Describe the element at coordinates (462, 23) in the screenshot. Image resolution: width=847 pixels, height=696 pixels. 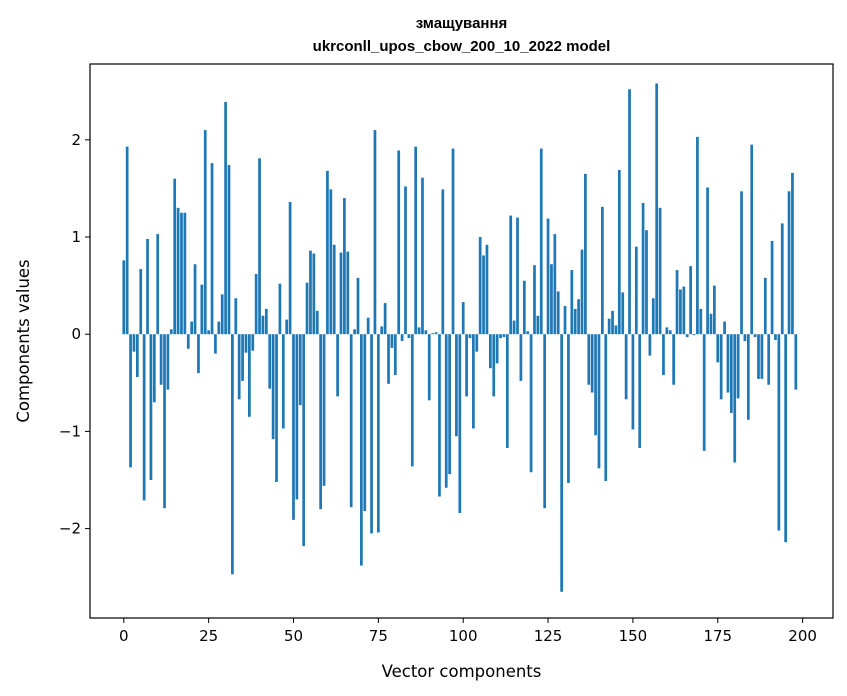
I see `chart-title-line-1: змащування` at that location.